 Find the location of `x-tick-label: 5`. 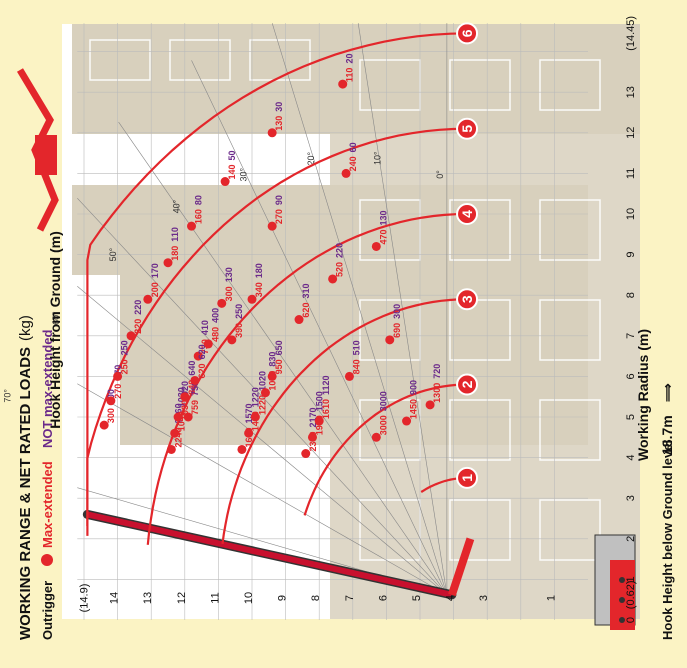

x-tick-label: 5 is located at coordinates (631, 417).